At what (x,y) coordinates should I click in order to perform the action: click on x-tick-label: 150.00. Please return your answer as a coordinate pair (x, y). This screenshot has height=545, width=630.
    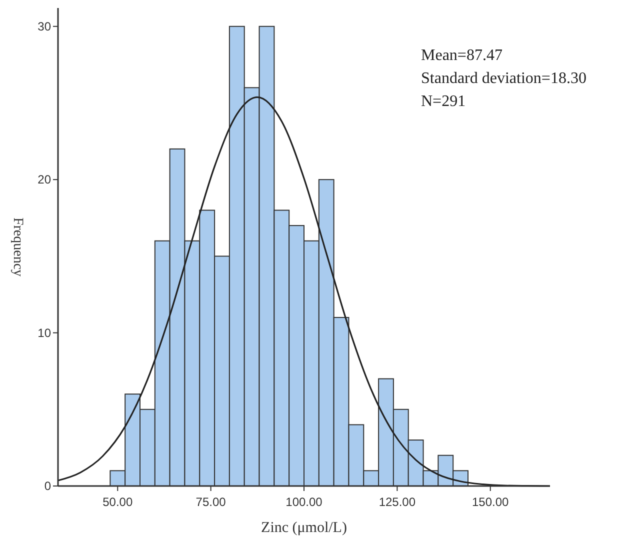
    Looking at the image, I should click on (491, 502).